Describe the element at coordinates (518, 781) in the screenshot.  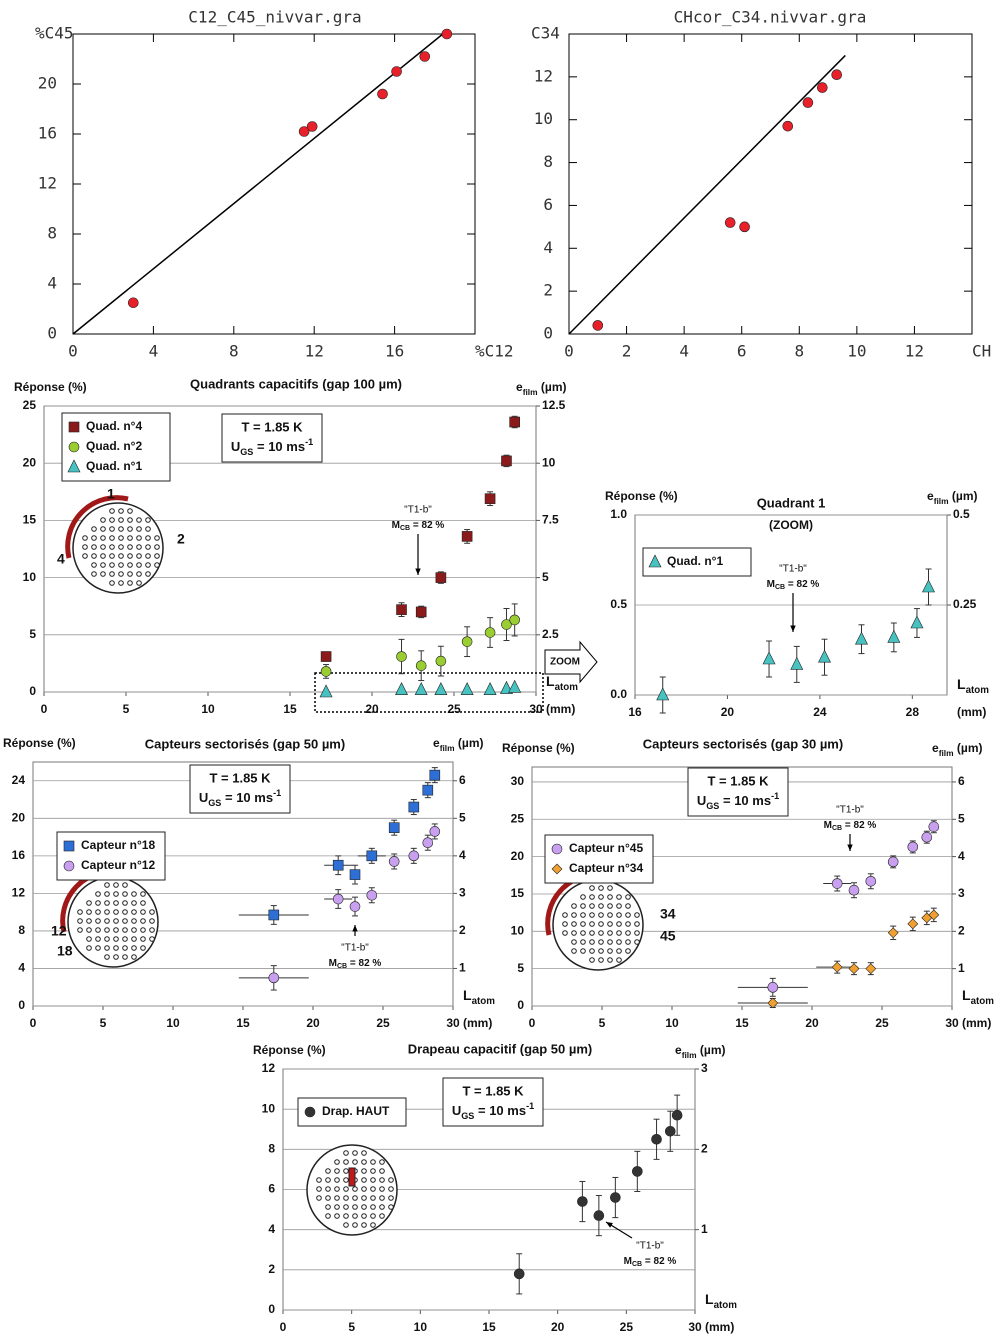
I see `y-tick-label: 30` at that location.